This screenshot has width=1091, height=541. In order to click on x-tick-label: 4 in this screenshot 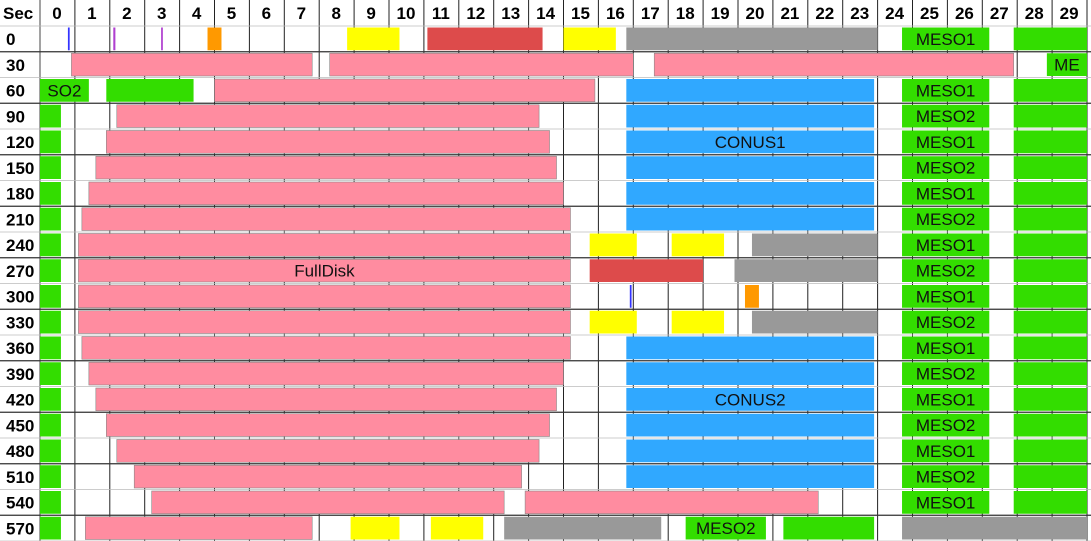, I will do `click(197, 13)`.